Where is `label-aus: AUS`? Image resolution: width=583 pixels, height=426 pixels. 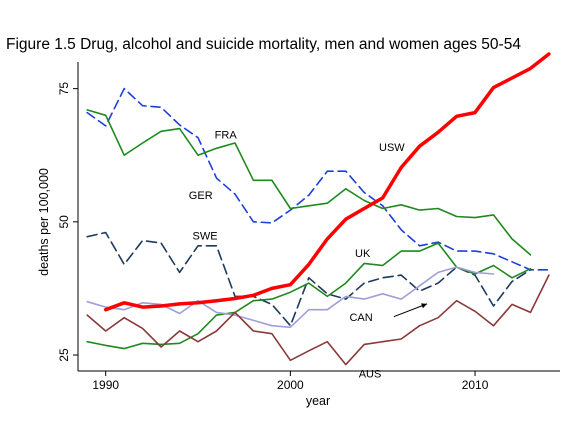
label-aus: AUS is located at coordinates (370, 374).